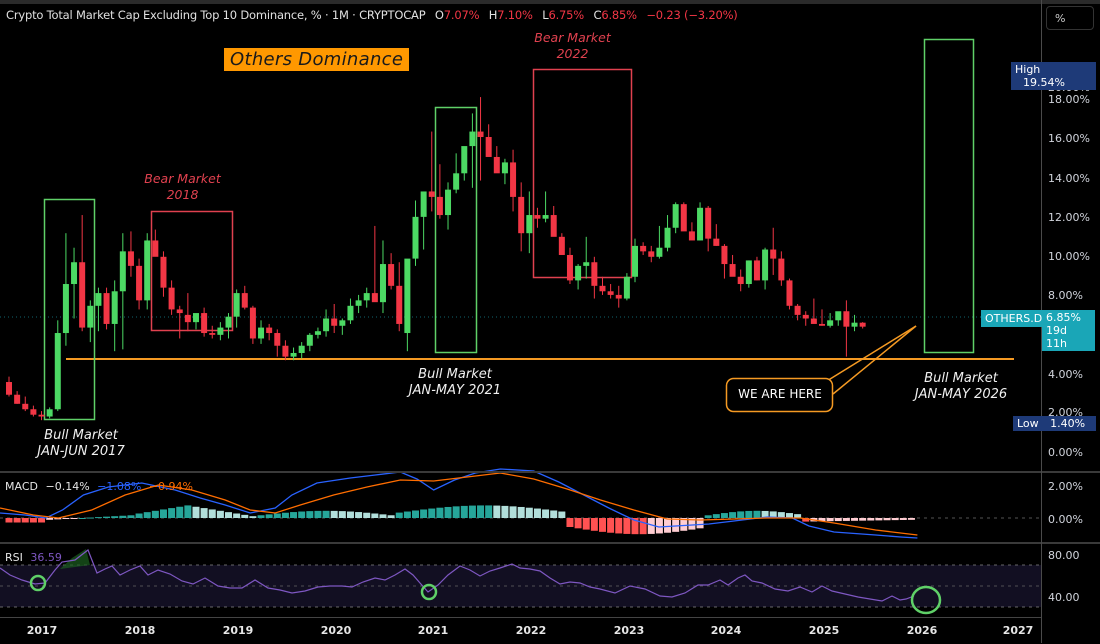 This screenshot has width=1100, height=644. I want to click on bear-2018-line1: Bear Market, so click(182, 178).